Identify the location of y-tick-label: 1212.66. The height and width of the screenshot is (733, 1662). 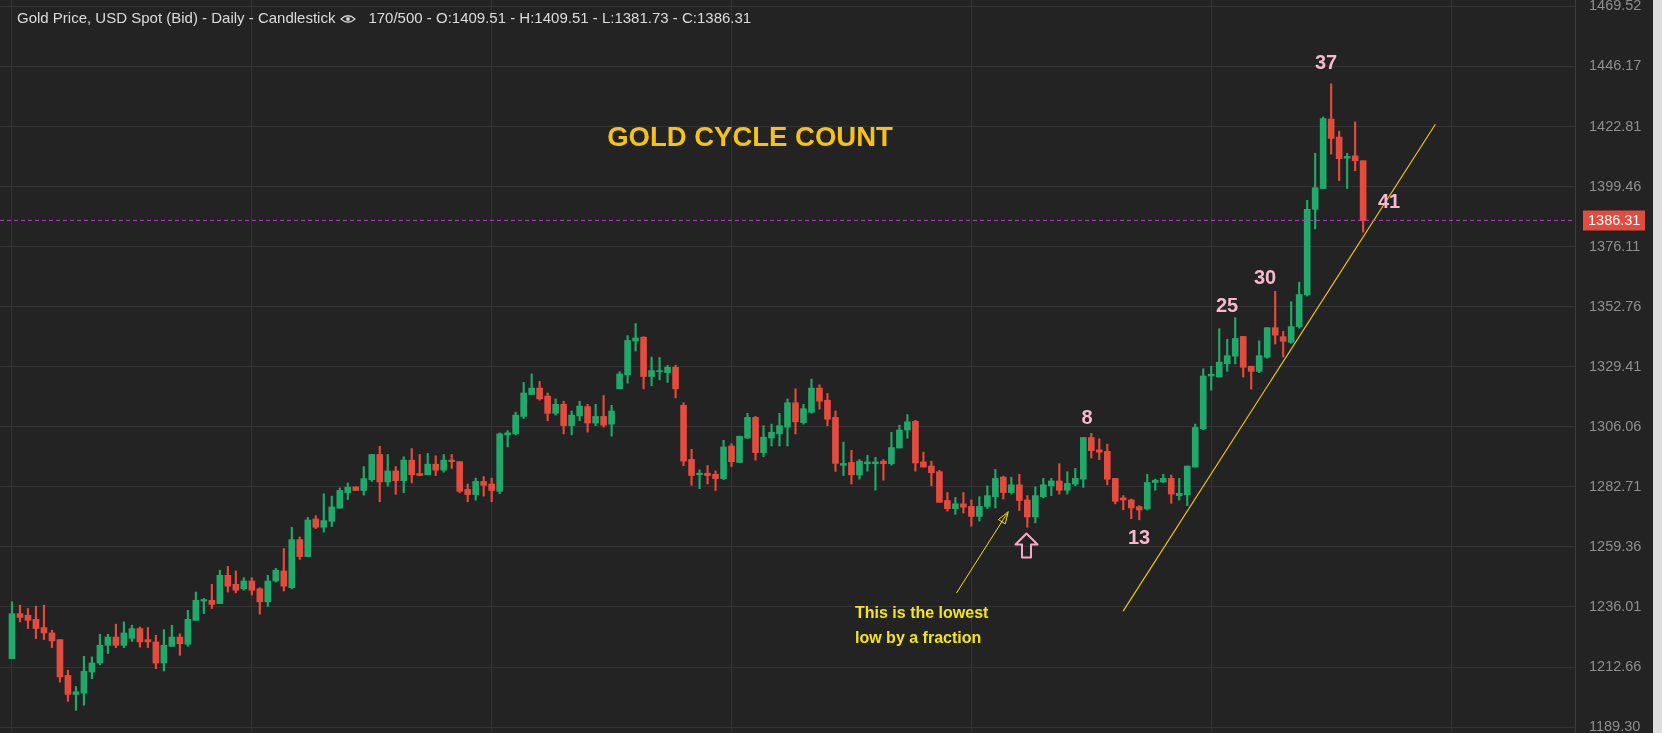
(1615, 666).